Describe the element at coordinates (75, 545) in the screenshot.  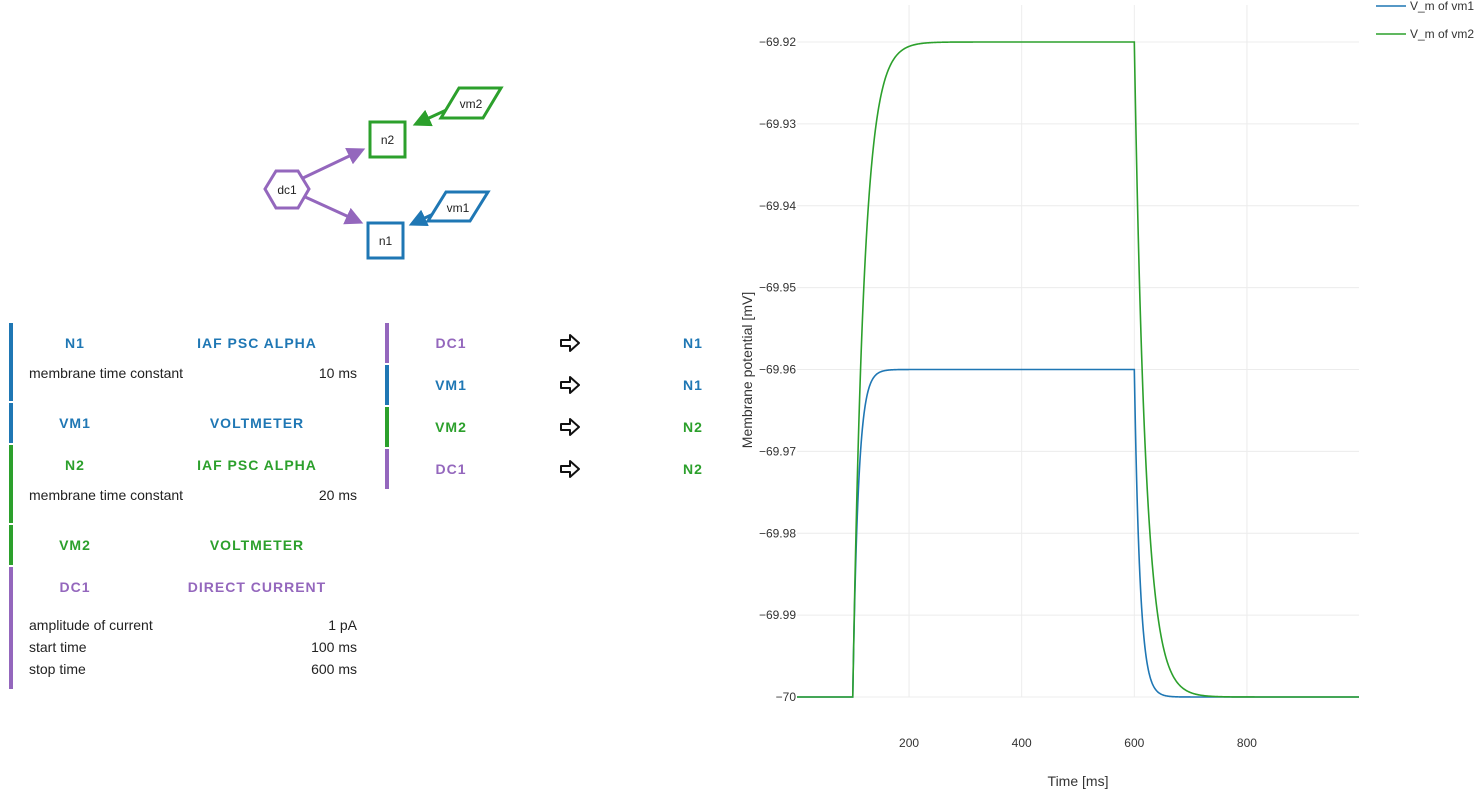
I see `node-name: vm2` at that location.